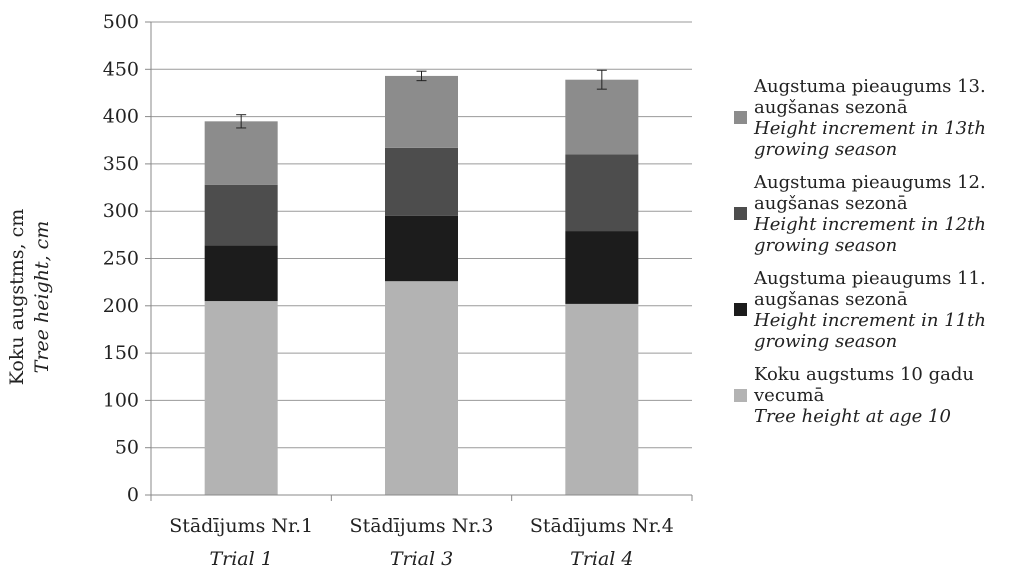 The image size is (1014, 587). Describe the element at coordinates (601, 559) in the screenshot. I see `x-category-label-en: Trial 4` at that location.